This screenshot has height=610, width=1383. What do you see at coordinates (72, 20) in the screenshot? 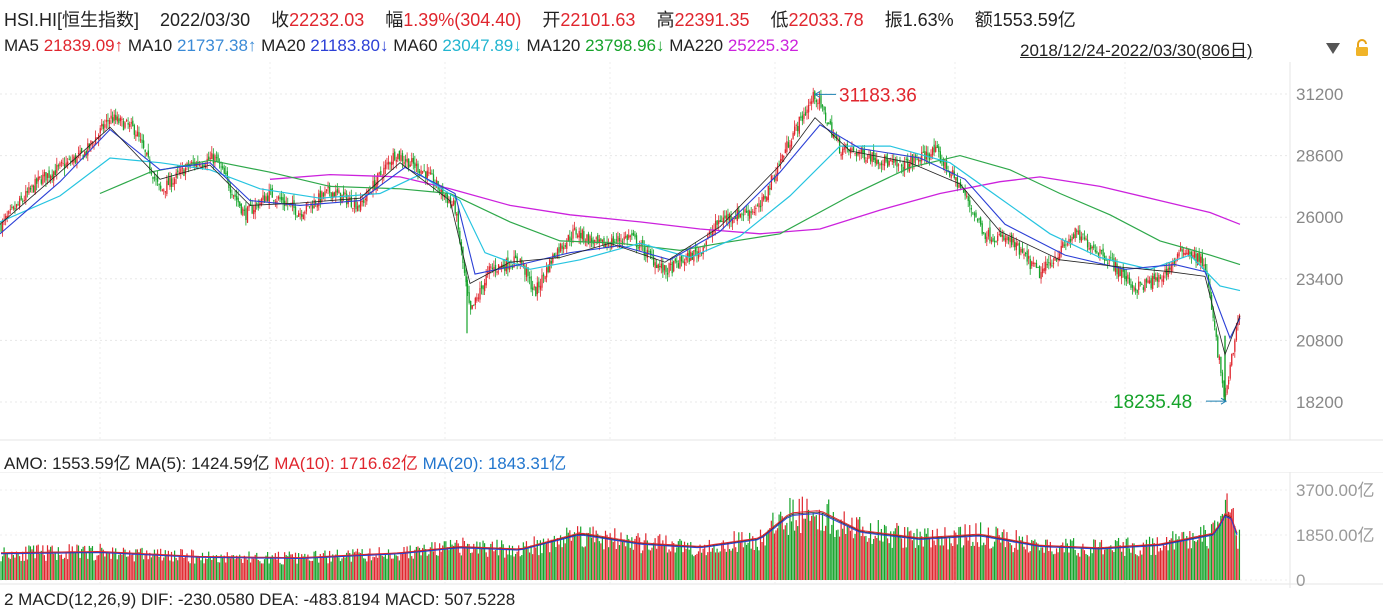
I see `symbol-name: HSI.HI[恒生指数]` at bounding box center [72, 20].